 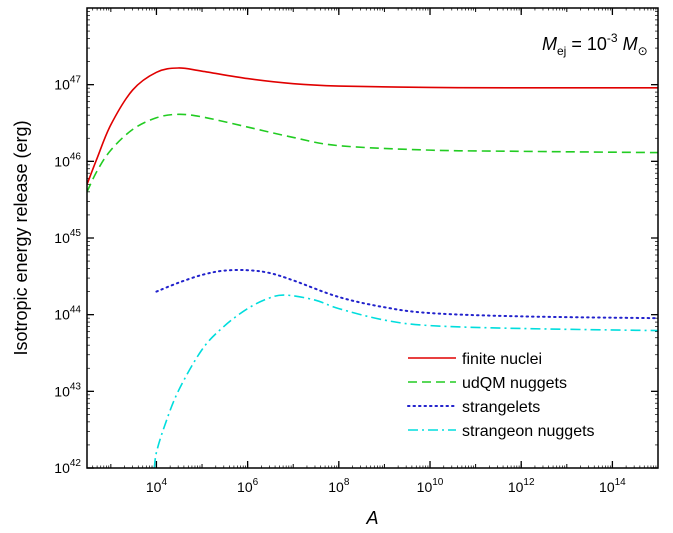 I want to click on legend-label: strangeon nuggets, so click(x=528, y=431).